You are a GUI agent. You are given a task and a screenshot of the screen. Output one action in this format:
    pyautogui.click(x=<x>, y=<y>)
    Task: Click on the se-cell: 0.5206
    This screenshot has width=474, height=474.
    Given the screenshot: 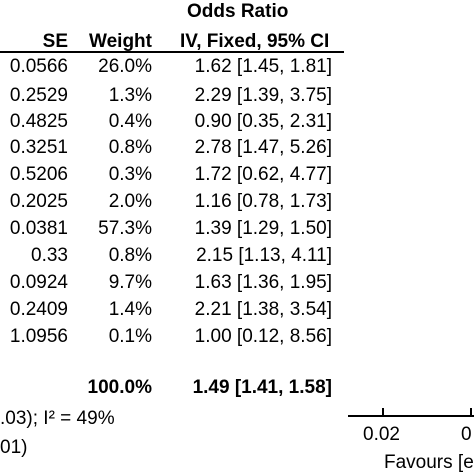 What is the action you would take?
    pyautogui.click(x=38, y=174)
    